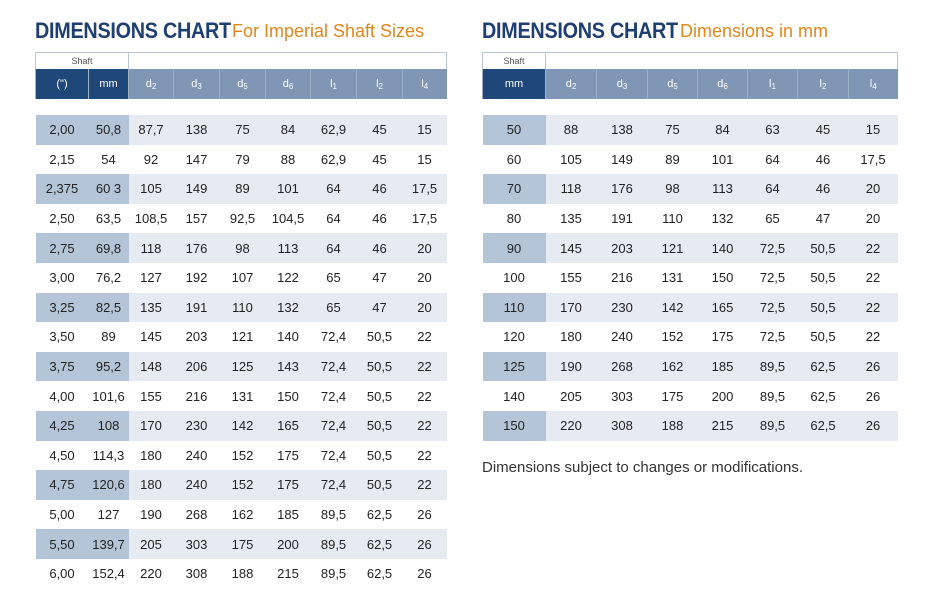  Describe the element at coordinates (288, 574) in the screenshot. I see `dimension-cell: 215` at that location.